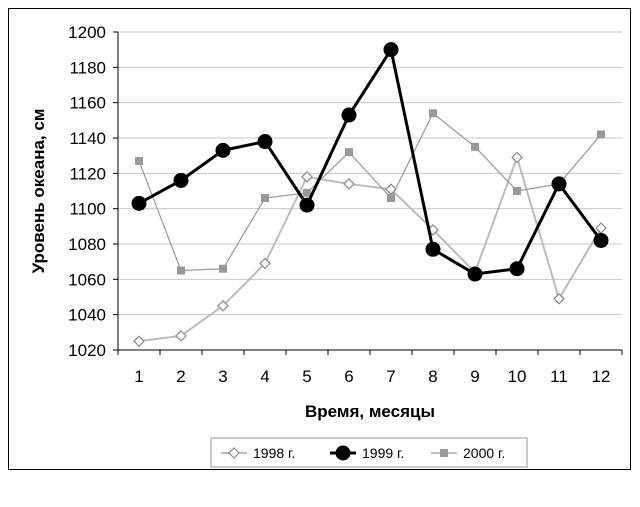  What do you see at coordinates (484, 453) in the screenshot?
I see `legend-label: 2000 г.` at bounding box center [484, 453].